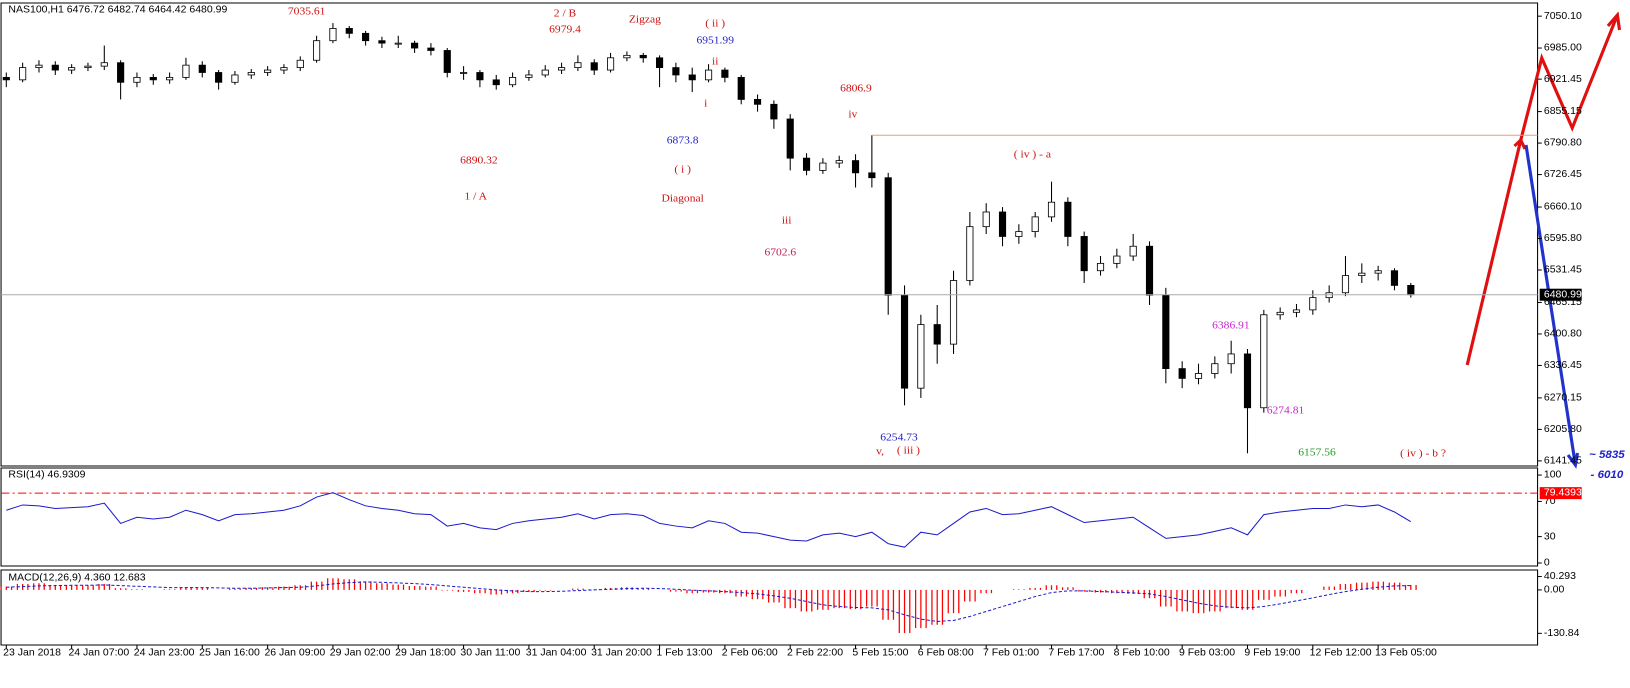 The height and width of the screenshot is (688, 1630). Describe the element at coordinates (76, 578) in the screenshot. I see `macd-header: MACD(12,26,9) 4.360 12.683` at that location.